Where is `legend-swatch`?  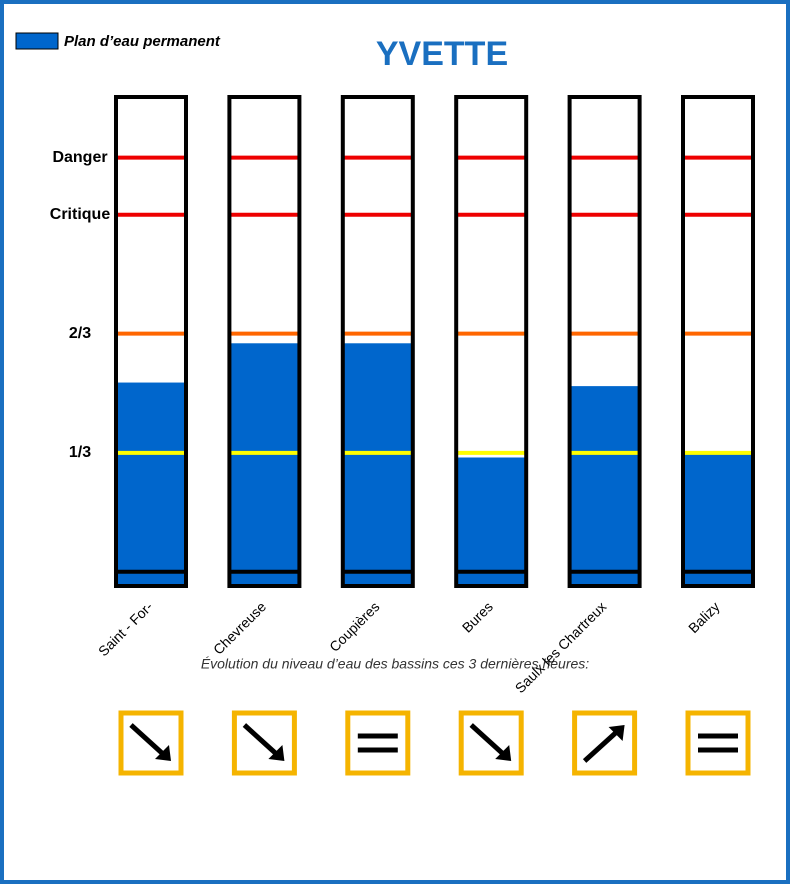
legend-swatch is located at coordinates (37, 41).